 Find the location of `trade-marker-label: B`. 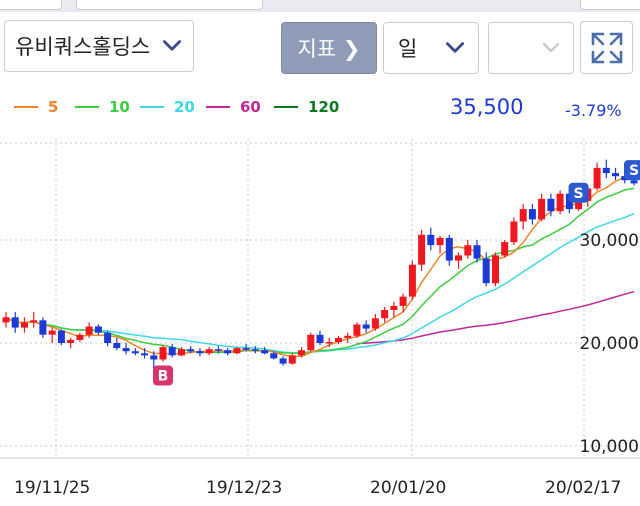

trade-marker-label: B is located at coordinates (163, 377).